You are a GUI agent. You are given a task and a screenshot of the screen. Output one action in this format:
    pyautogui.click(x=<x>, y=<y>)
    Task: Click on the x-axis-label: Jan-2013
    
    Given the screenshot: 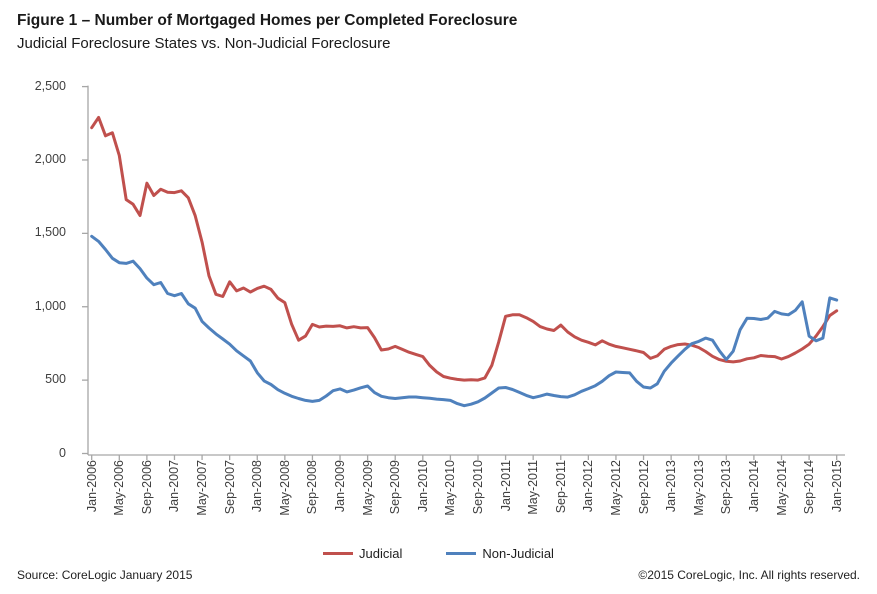 What is the action you would take?
    pyautogui.click(x=671, y=486)
    